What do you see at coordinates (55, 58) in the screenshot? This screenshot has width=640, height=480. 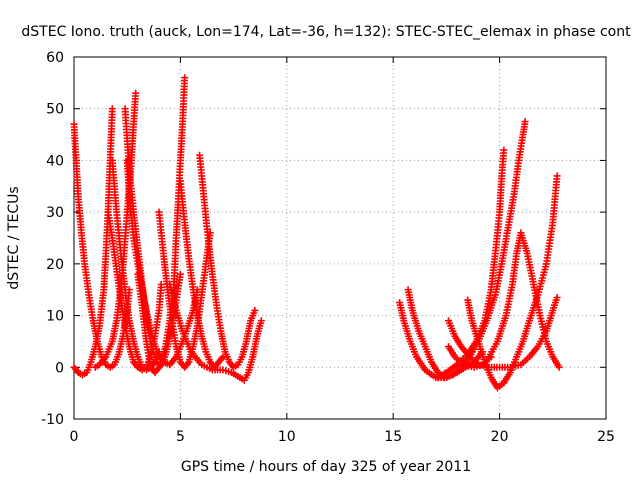 I see `y-tick-label: 60` at bounding box center [55, 58].